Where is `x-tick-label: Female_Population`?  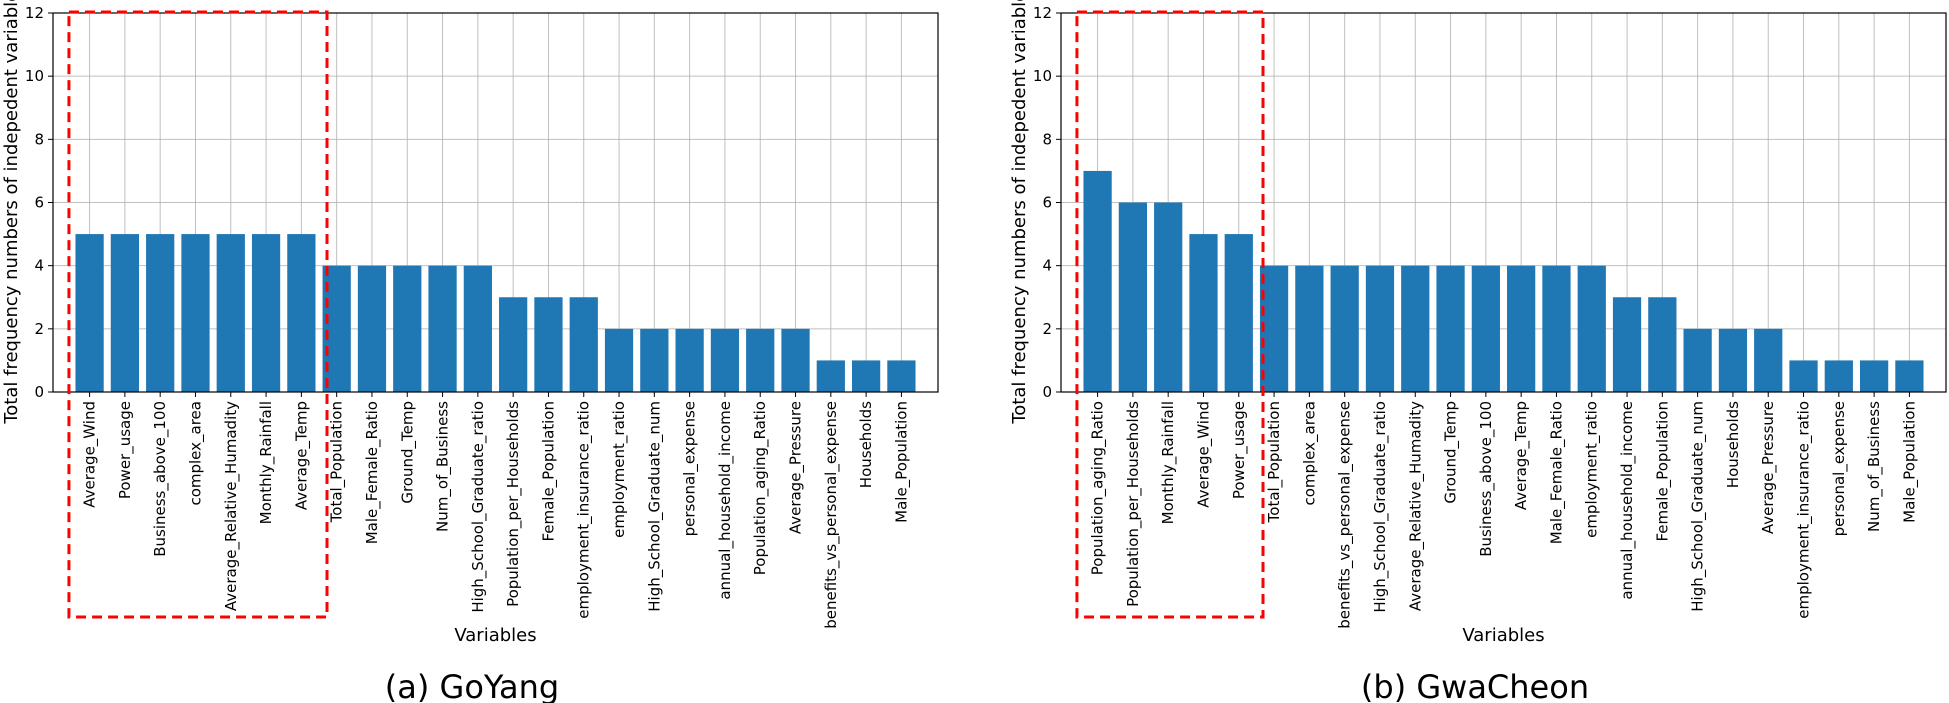 x-tick-label: Female_Population is located at coordinates (1662, 471).